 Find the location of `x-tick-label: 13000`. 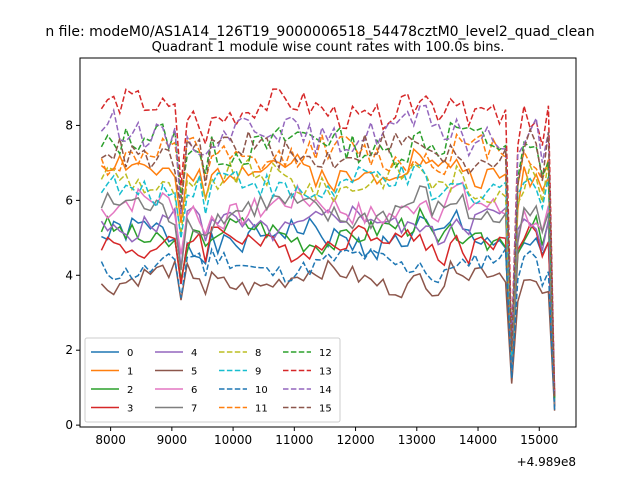

x-tick-label: 13000 is located at coordinates (417, 440).